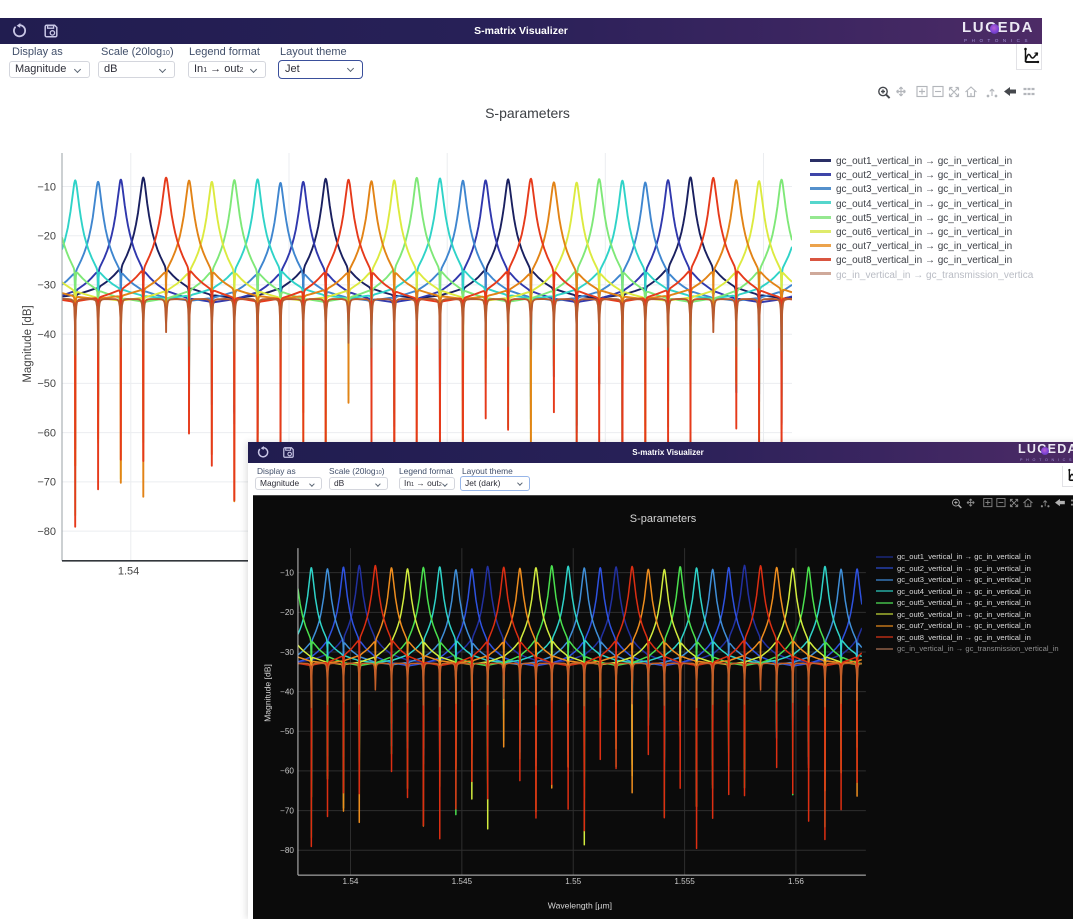 The width and height of the screenshot is (1073, 919). I want to click on svg-text: 1.555, so click(684, 880).